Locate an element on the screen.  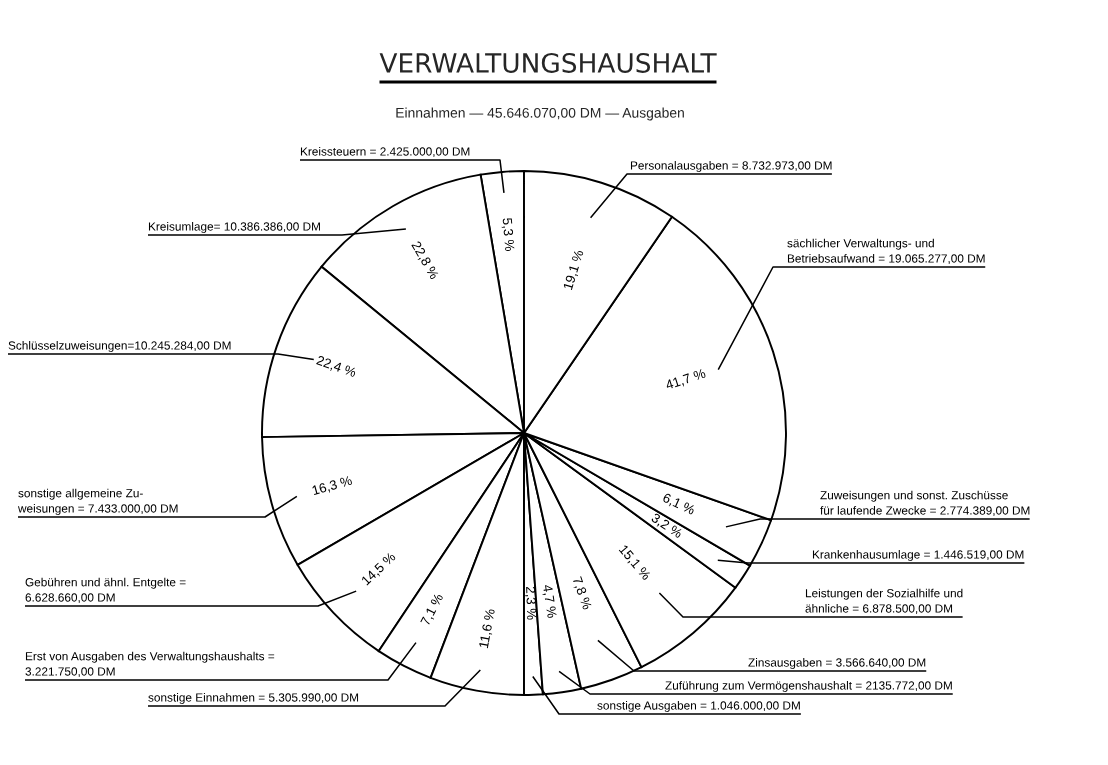
data-label: 16,3 % is located at coordinates (332, 486).